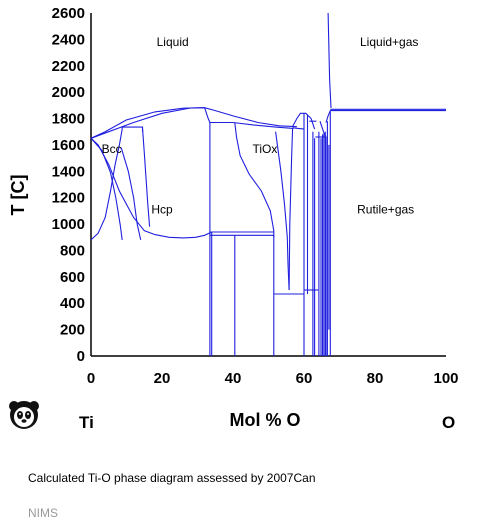 The image size is (481, 527). Describe the element at coordinates (233, 378) in the screenshot. I see `x-tick-label: 40` at that location.